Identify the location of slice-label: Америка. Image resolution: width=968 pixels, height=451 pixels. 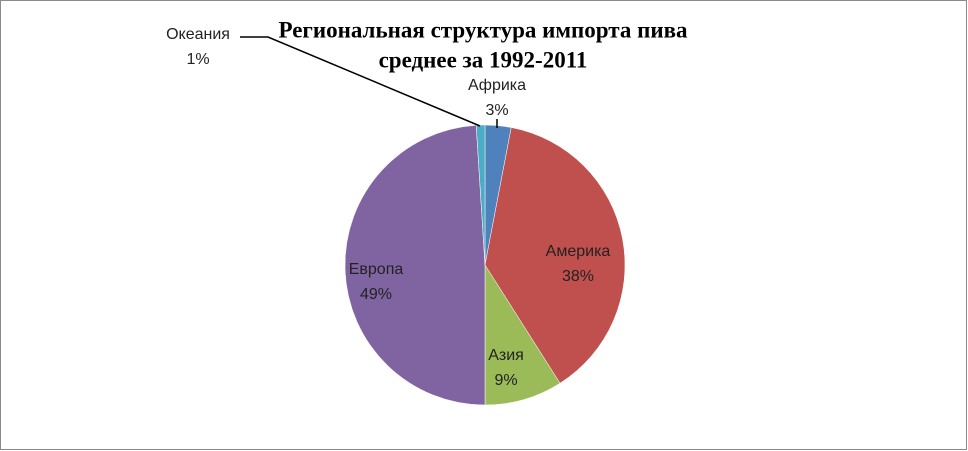
(578, 251).